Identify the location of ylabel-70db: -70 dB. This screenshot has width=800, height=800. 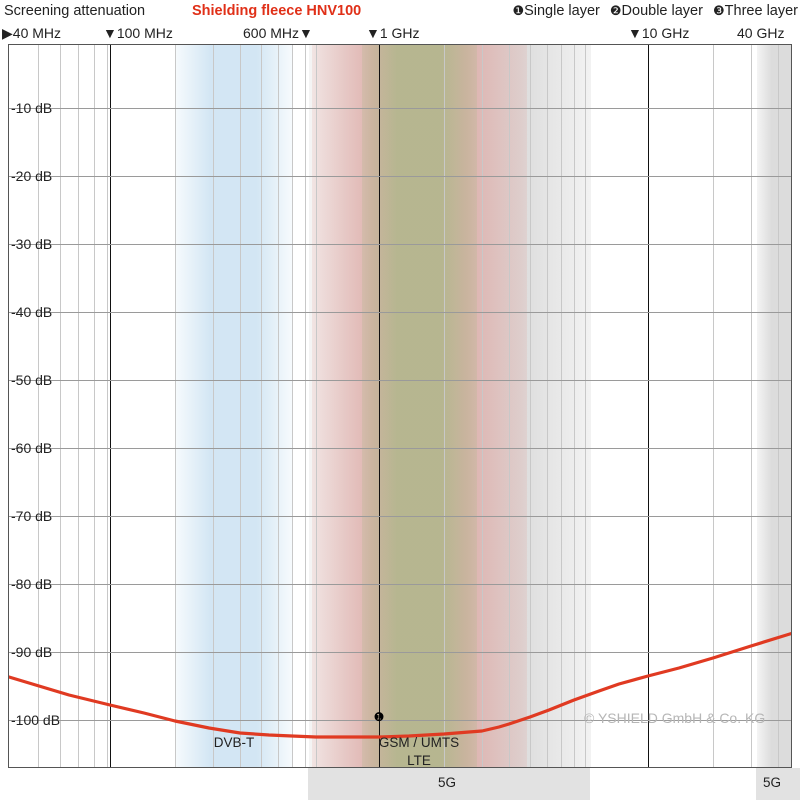
(32, 516).